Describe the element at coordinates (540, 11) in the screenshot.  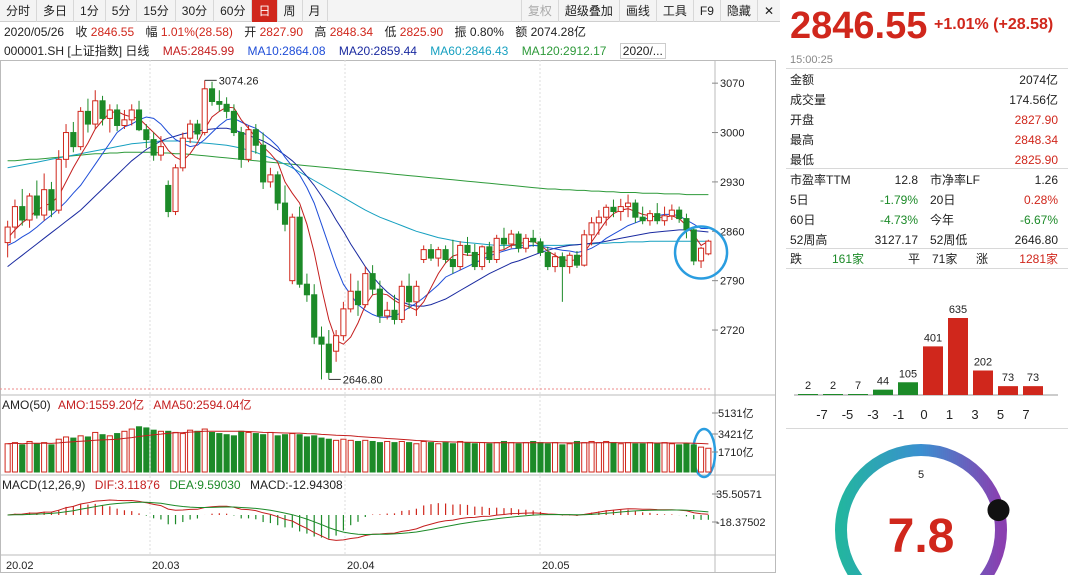
I see `toolbar-item-11: 复权` at that location.